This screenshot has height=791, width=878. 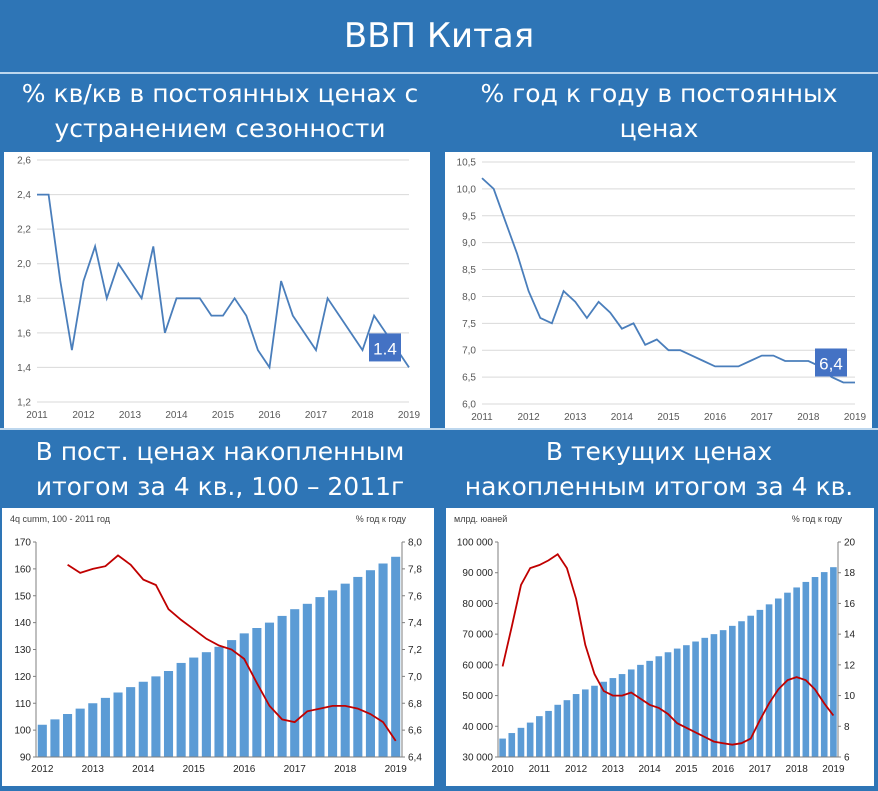 What do you see at coordinates (439, 429) in the screenshot?
I see `middle-divider` at bounding box center [439, 429].